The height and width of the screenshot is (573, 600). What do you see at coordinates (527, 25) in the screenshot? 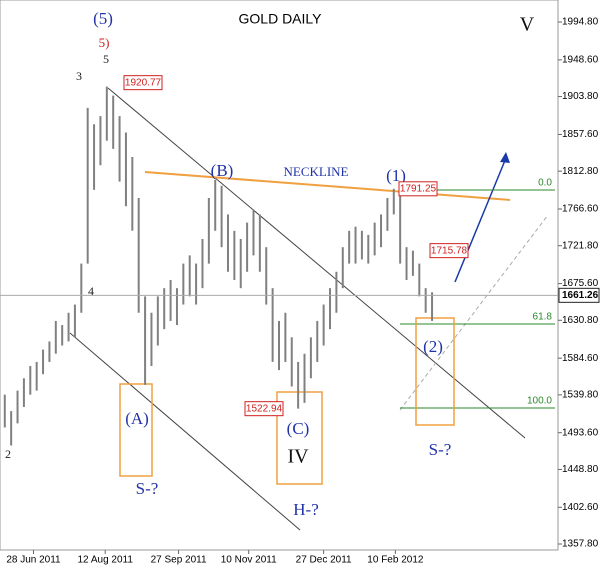
I see `wave-label: V` at bounding box center [527, 25].